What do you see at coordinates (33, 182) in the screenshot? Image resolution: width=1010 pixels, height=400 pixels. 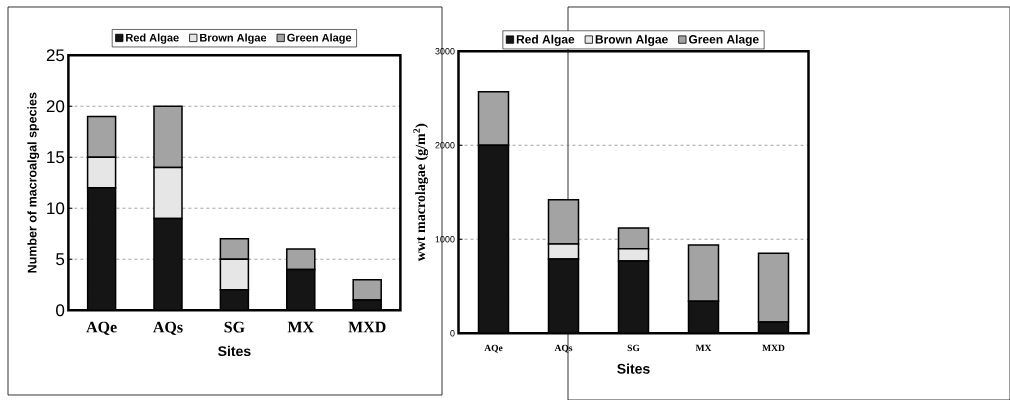 I see `y-axis-title: Number of macroalgal species` at bounding box center [33, 182].